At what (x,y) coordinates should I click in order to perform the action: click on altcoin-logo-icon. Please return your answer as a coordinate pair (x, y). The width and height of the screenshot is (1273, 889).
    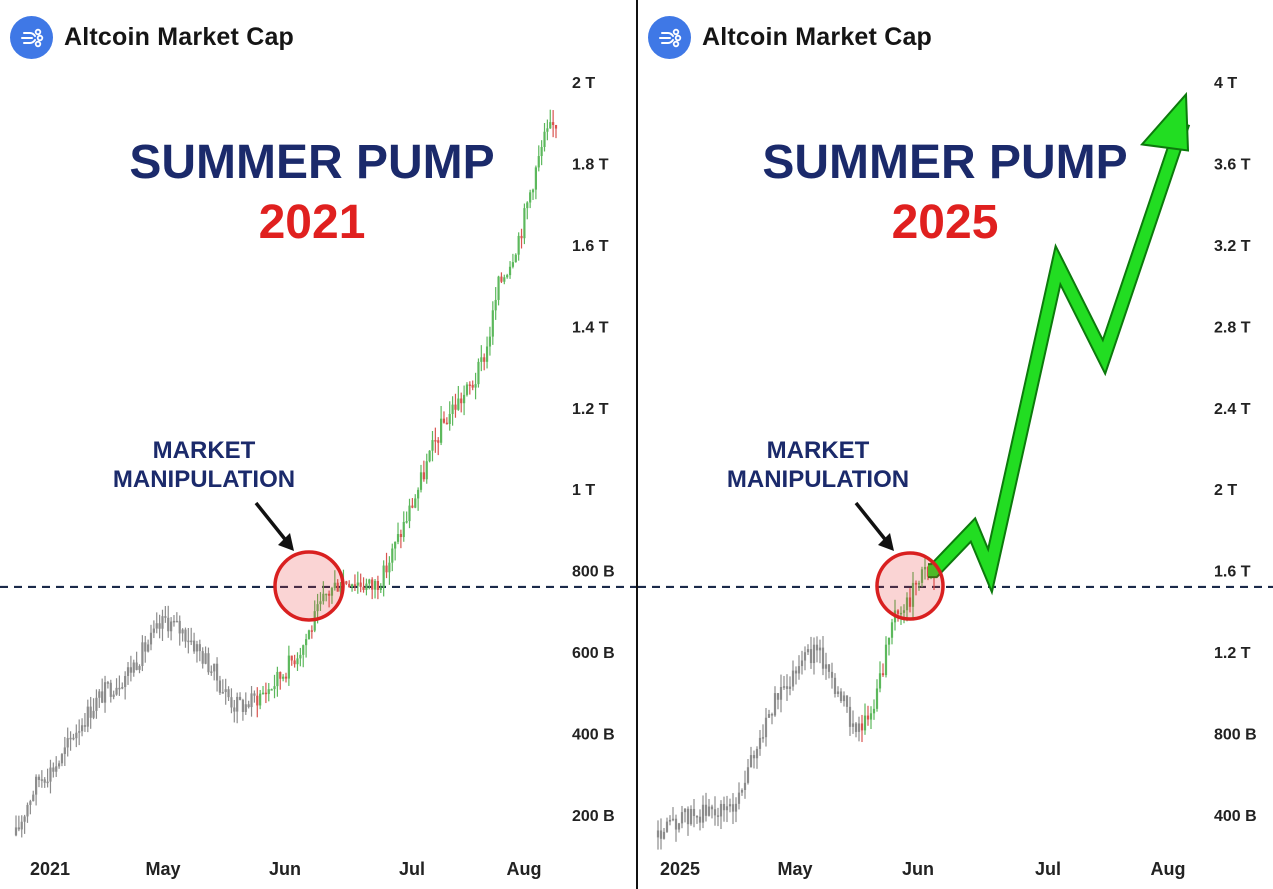
    Looking at the image, I should click on (669, 37).